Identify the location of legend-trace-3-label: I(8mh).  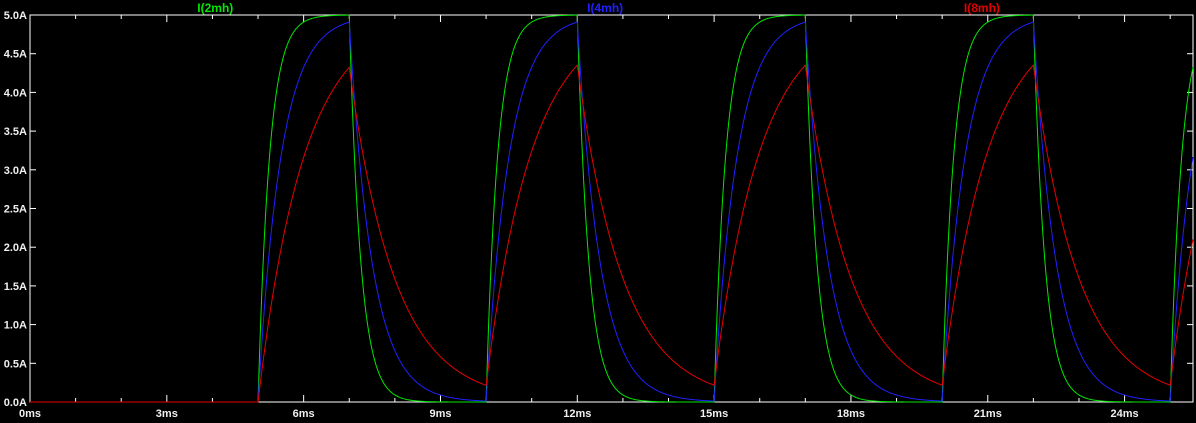
(981, 8).